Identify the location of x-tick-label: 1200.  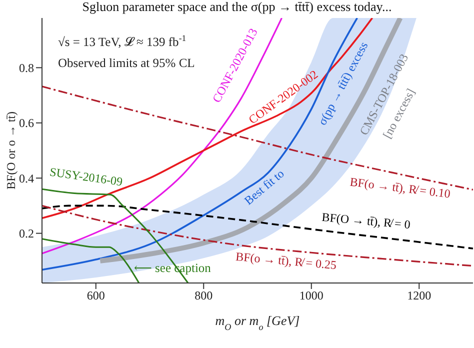
(419, 295).